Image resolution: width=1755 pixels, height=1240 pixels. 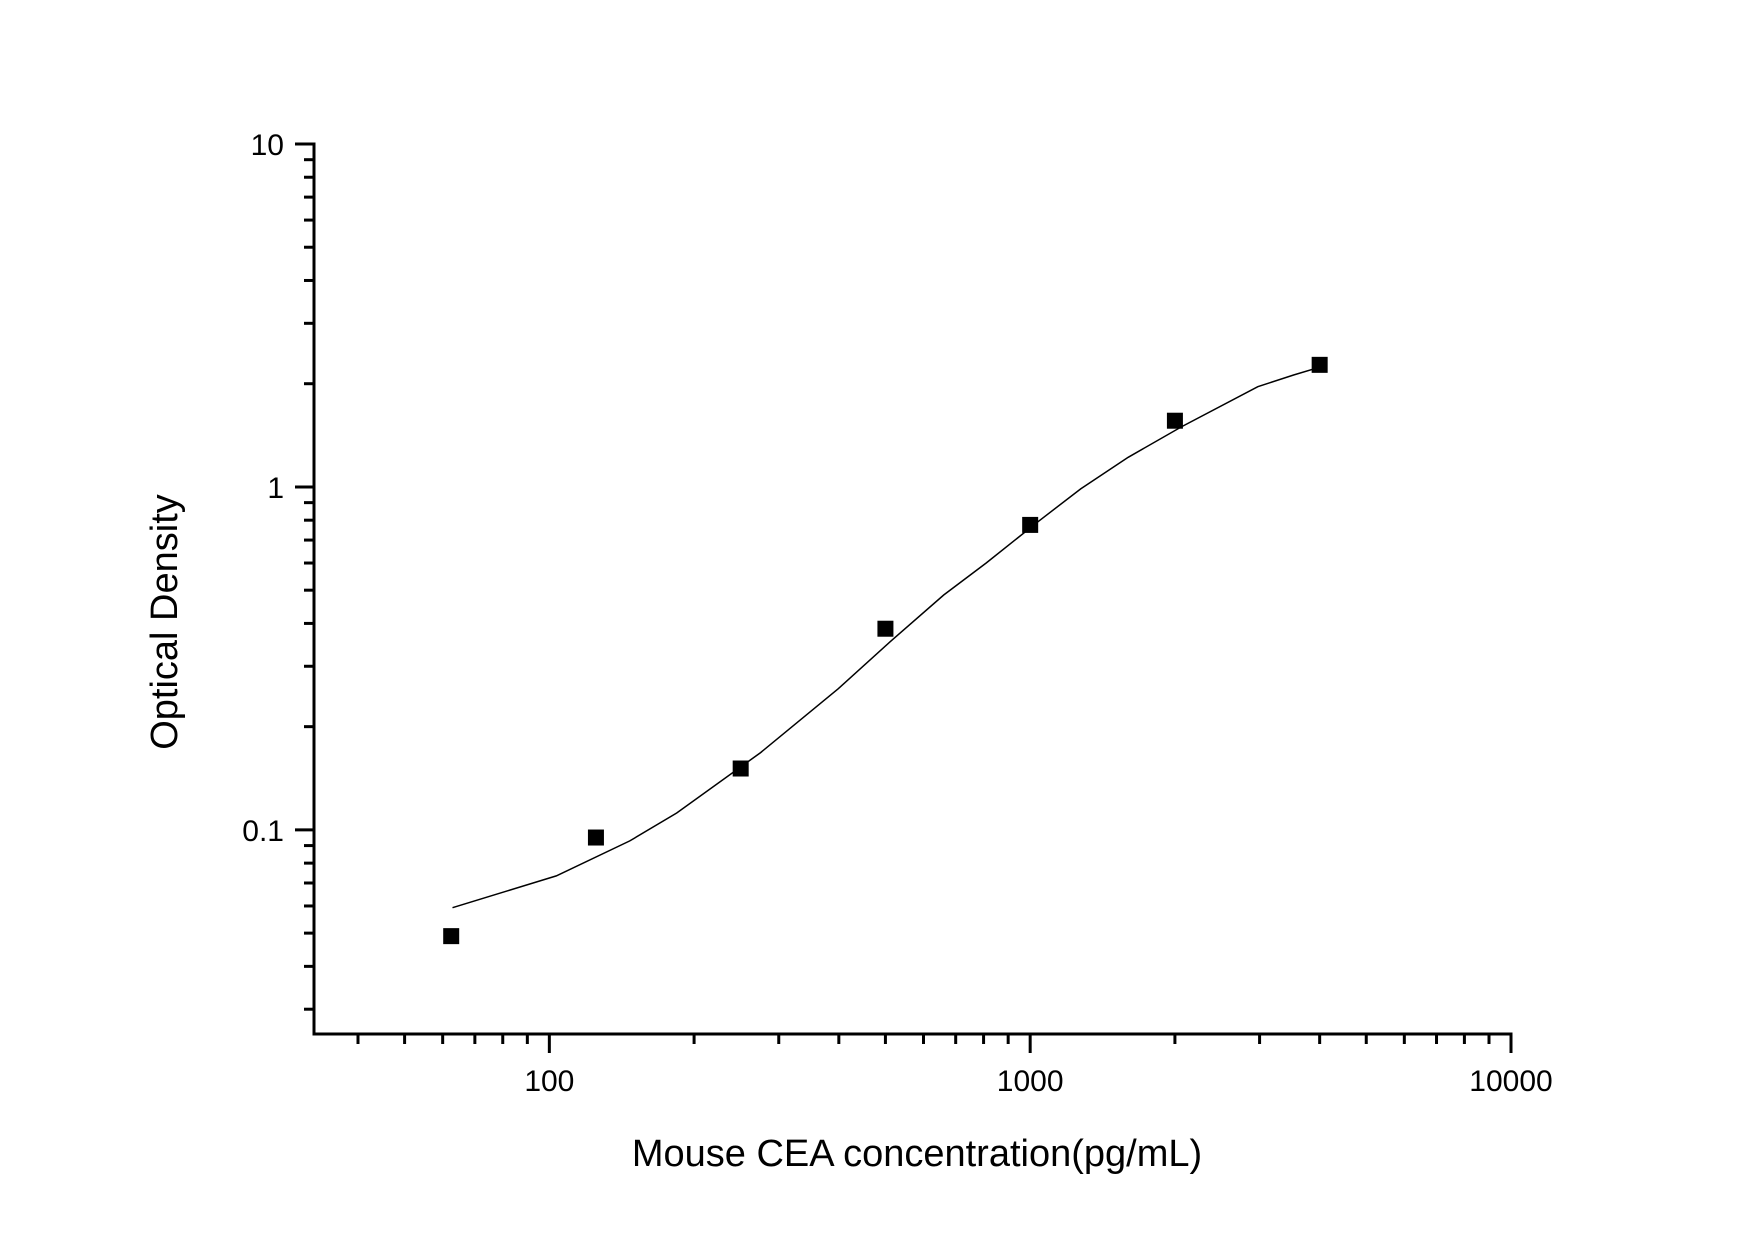 I want to click on x-tick-label: 1000, so click(x=1030, y=1081).